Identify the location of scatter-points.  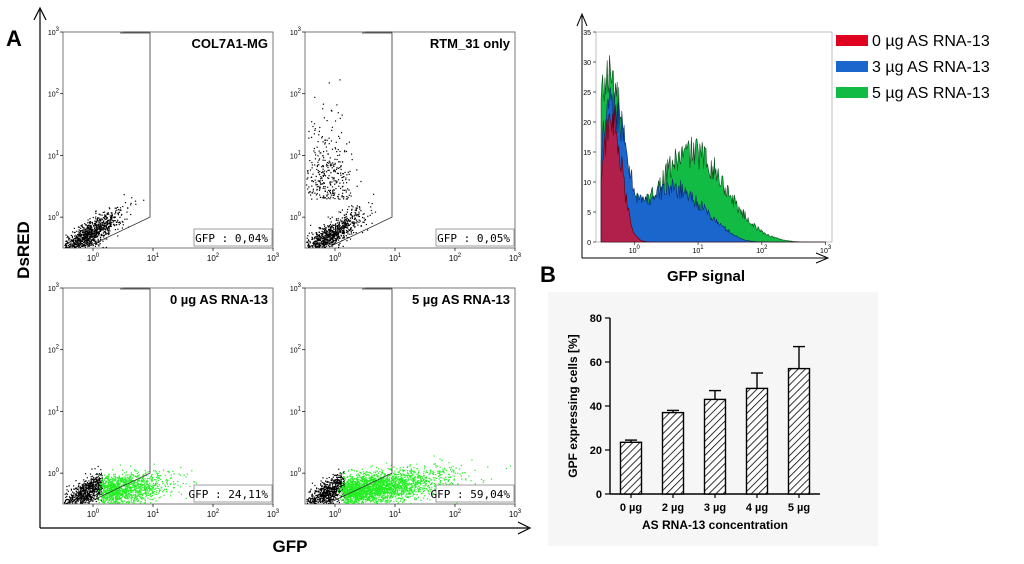
(104, 221).